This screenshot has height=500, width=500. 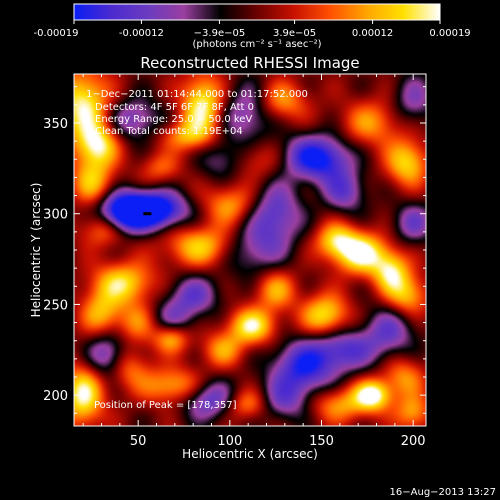 What do you see at coordinates (169, 131) in the screenshot?
I see `annotation-clean-counts: Clean Total counts: 1.19E+04` at bounding box center [169, 131].